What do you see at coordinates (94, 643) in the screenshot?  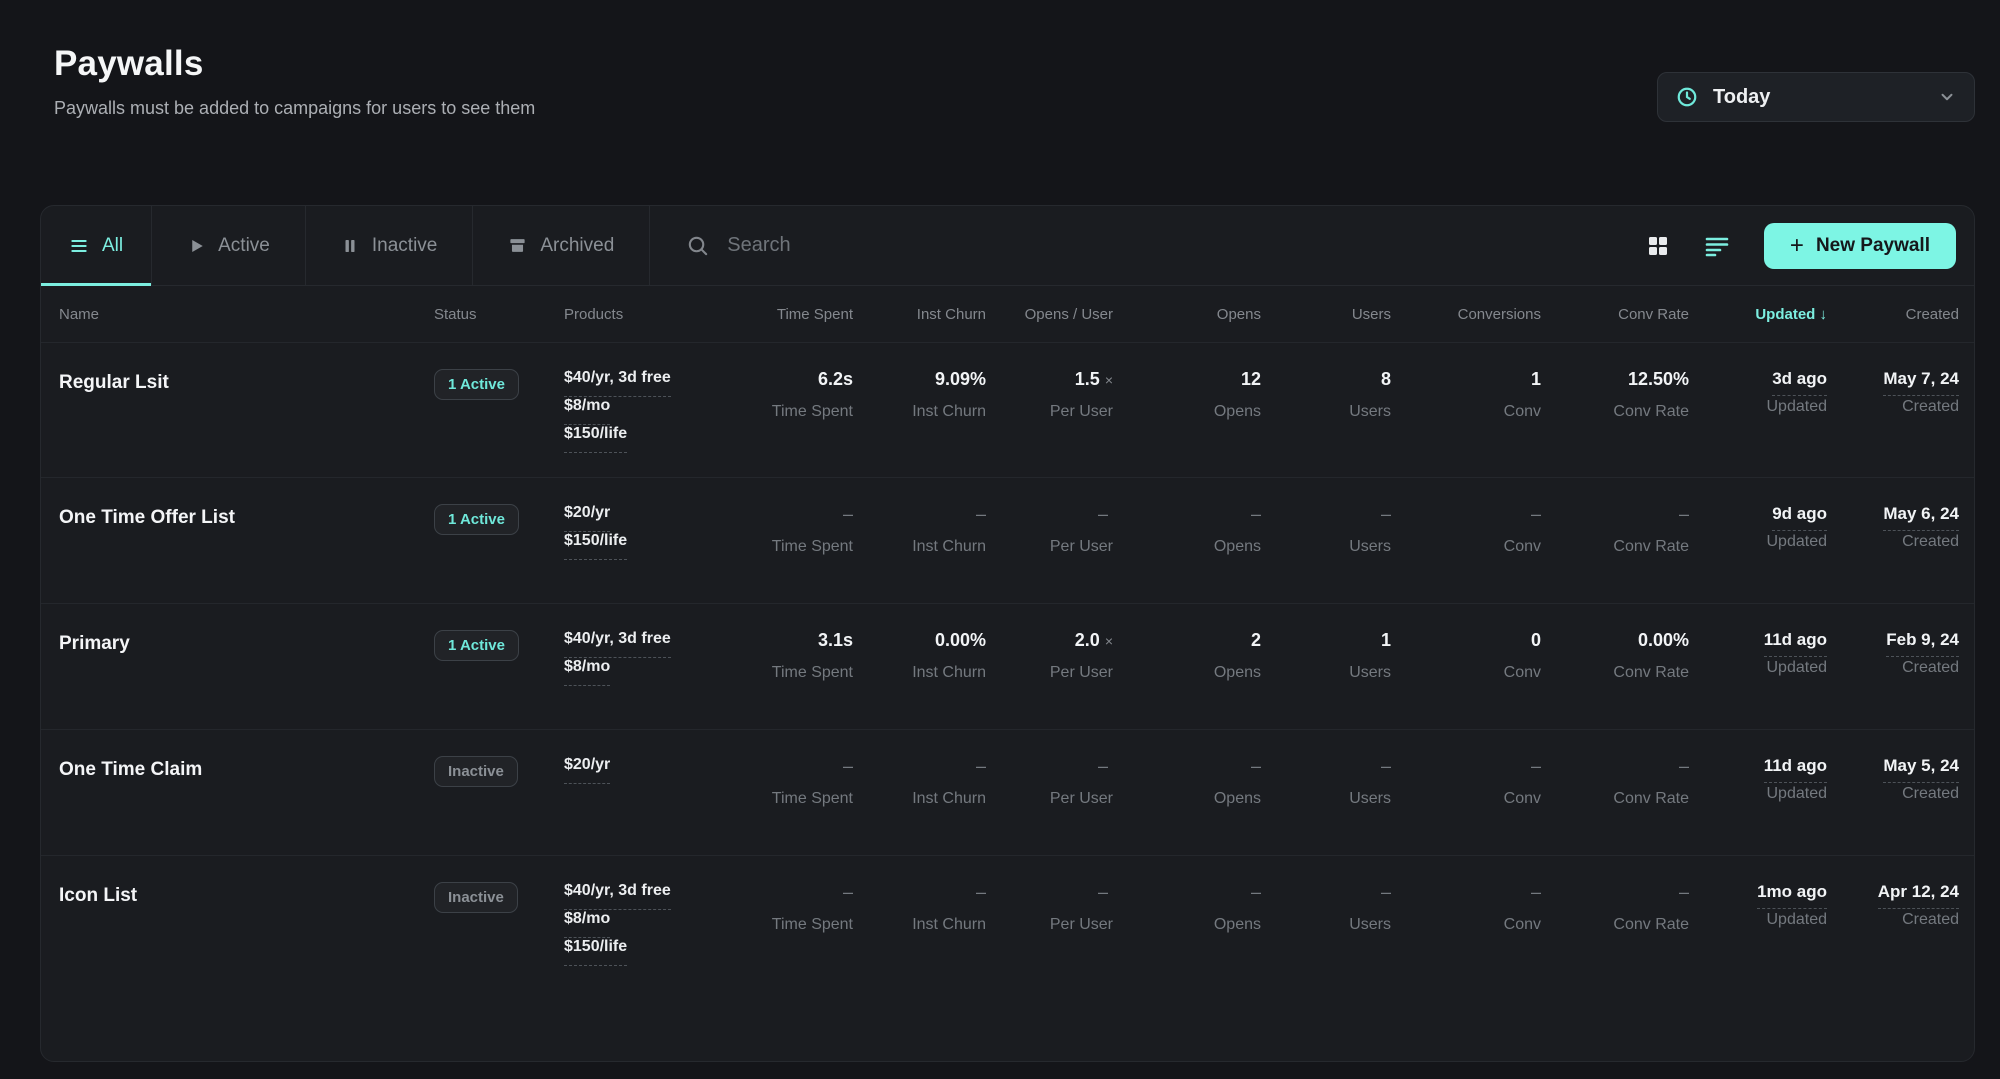 I see `paywall-name: Primary` at bounding box center [94, 643].